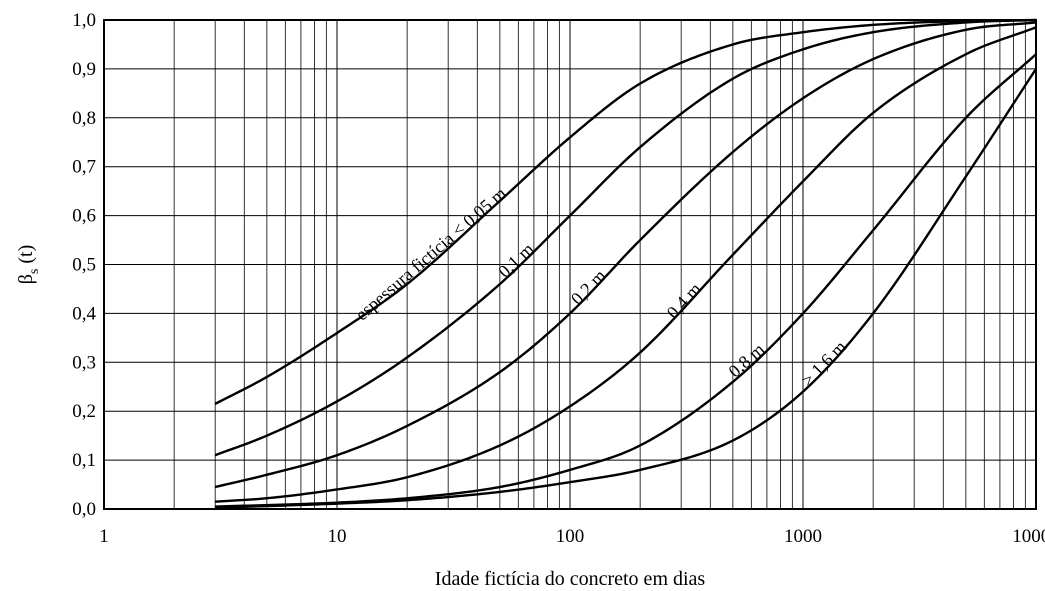 The image size is (1045, 591). I want to click on series-label: 0,2 m, so click(588, 286).